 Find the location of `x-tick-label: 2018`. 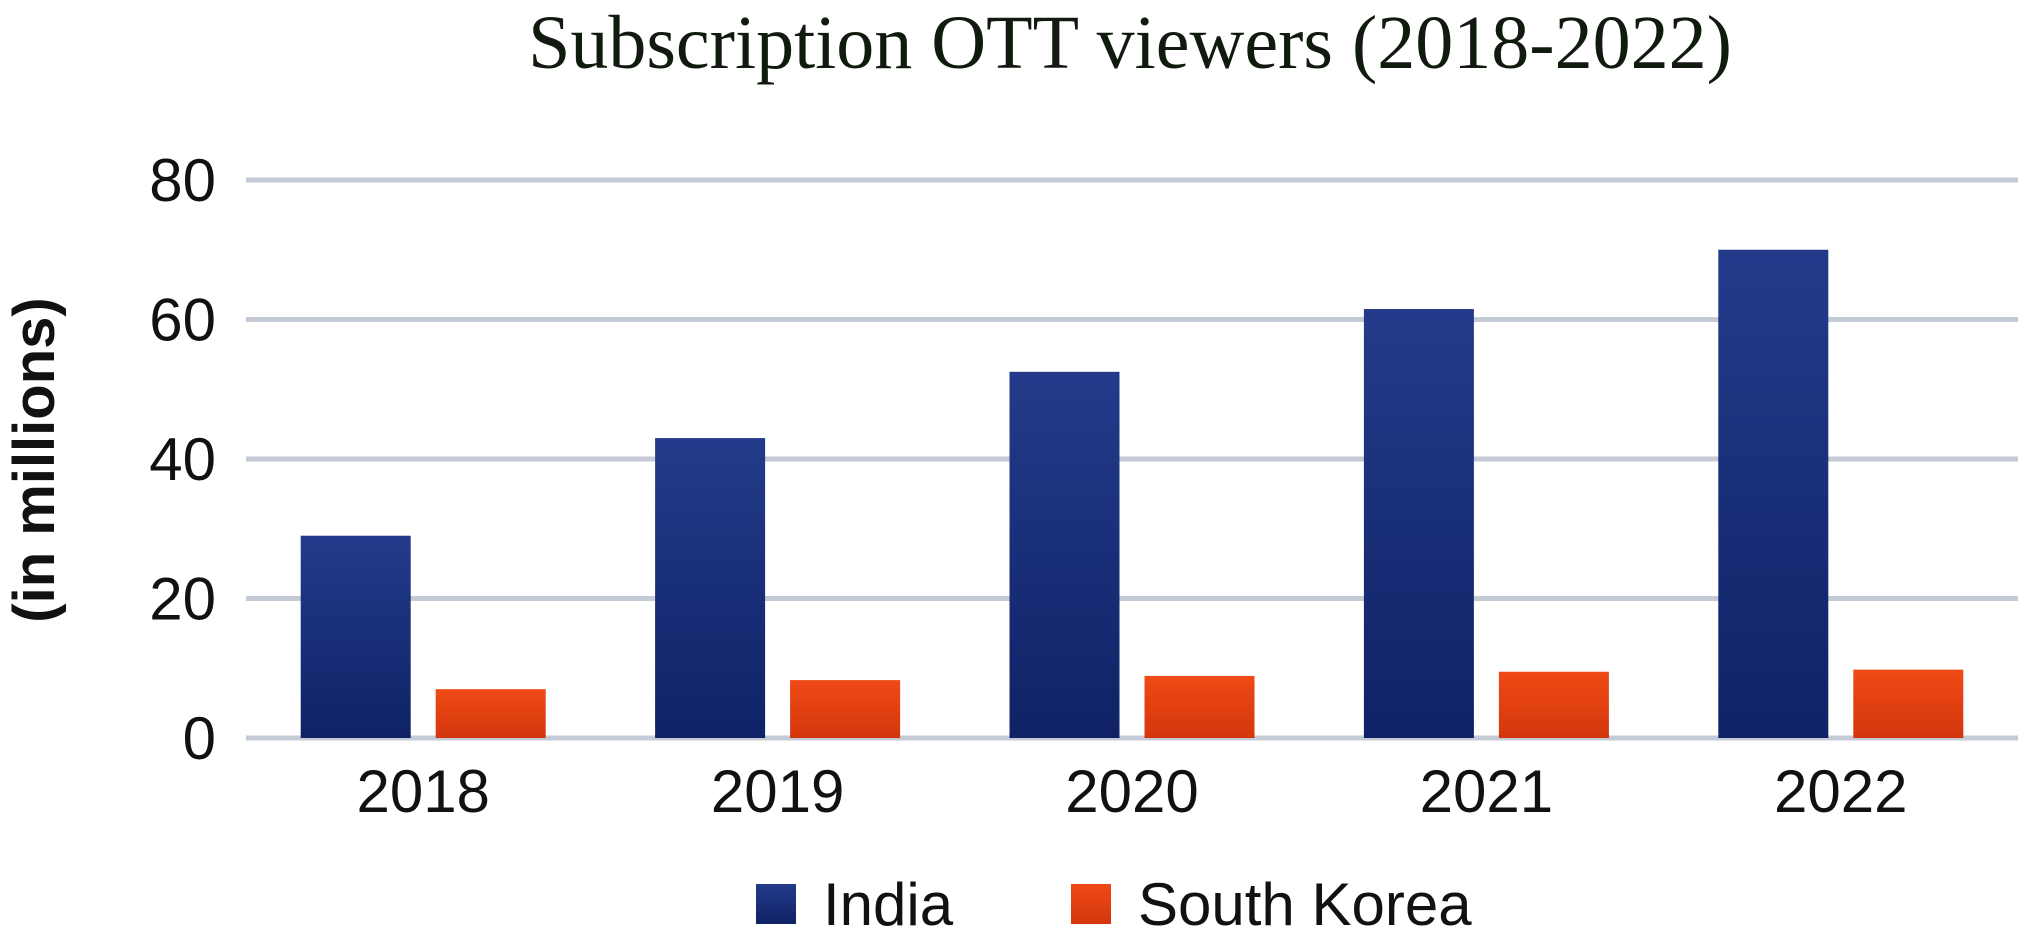

x-tick-label: 2018 is located at coordinates (422, 791).